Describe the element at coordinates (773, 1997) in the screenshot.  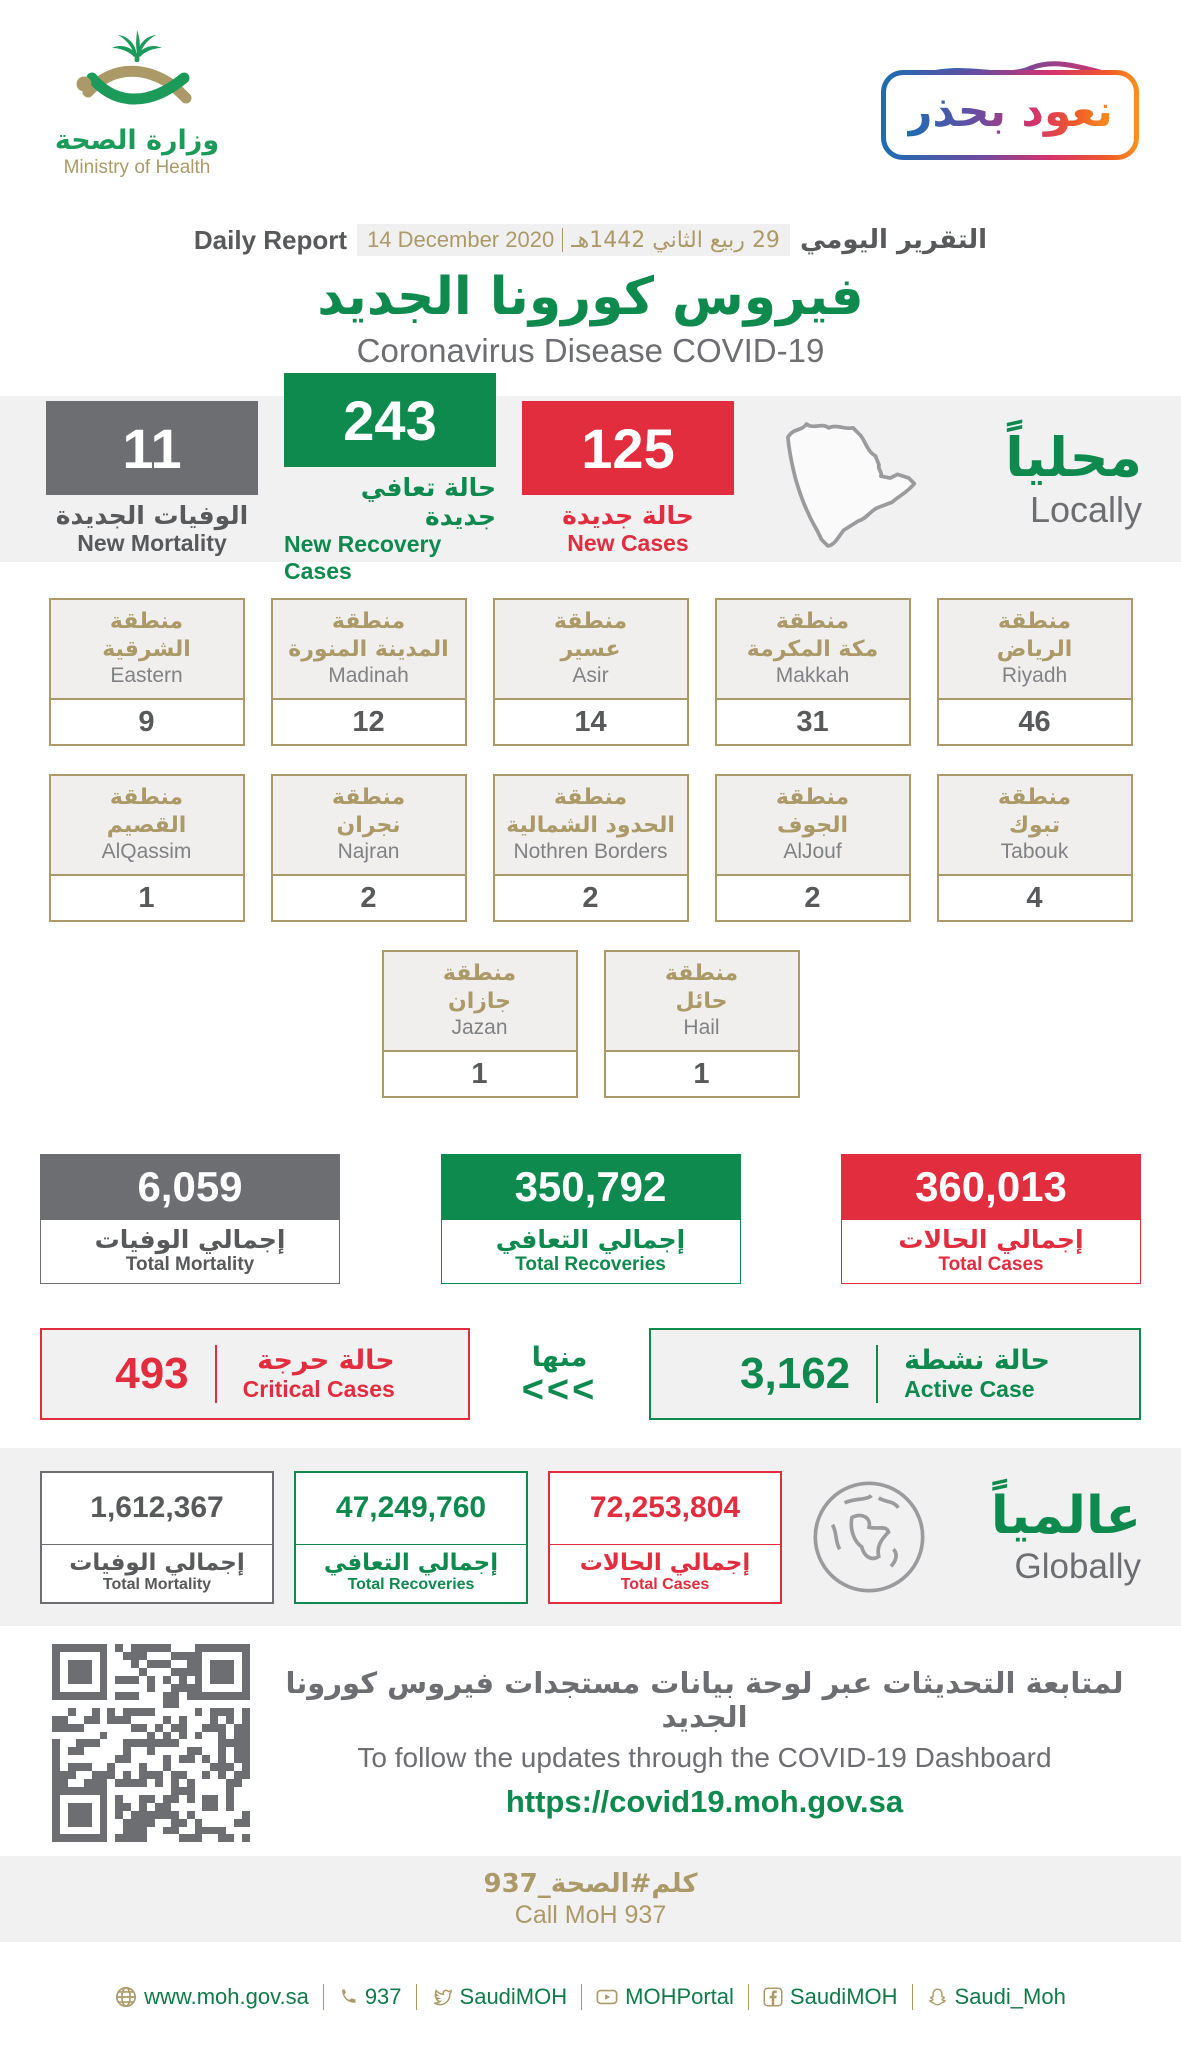
I see `facebook-icon` at that location.